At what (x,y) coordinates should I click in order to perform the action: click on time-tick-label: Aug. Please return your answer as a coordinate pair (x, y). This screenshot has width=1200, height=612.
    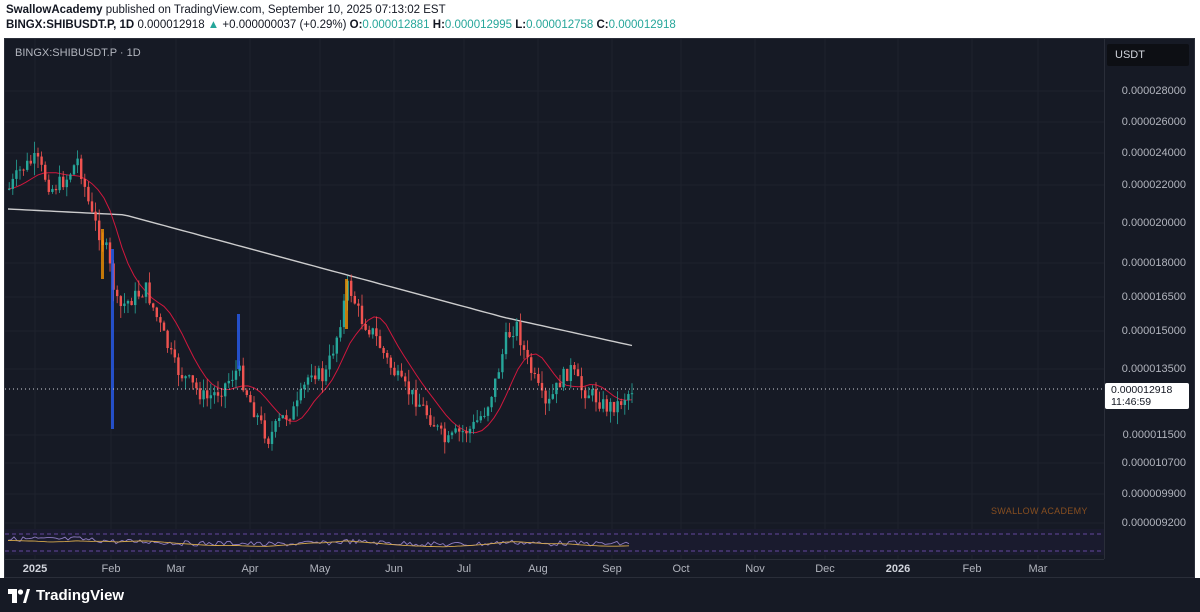
    Looking at the image, I should click on (538, 569).